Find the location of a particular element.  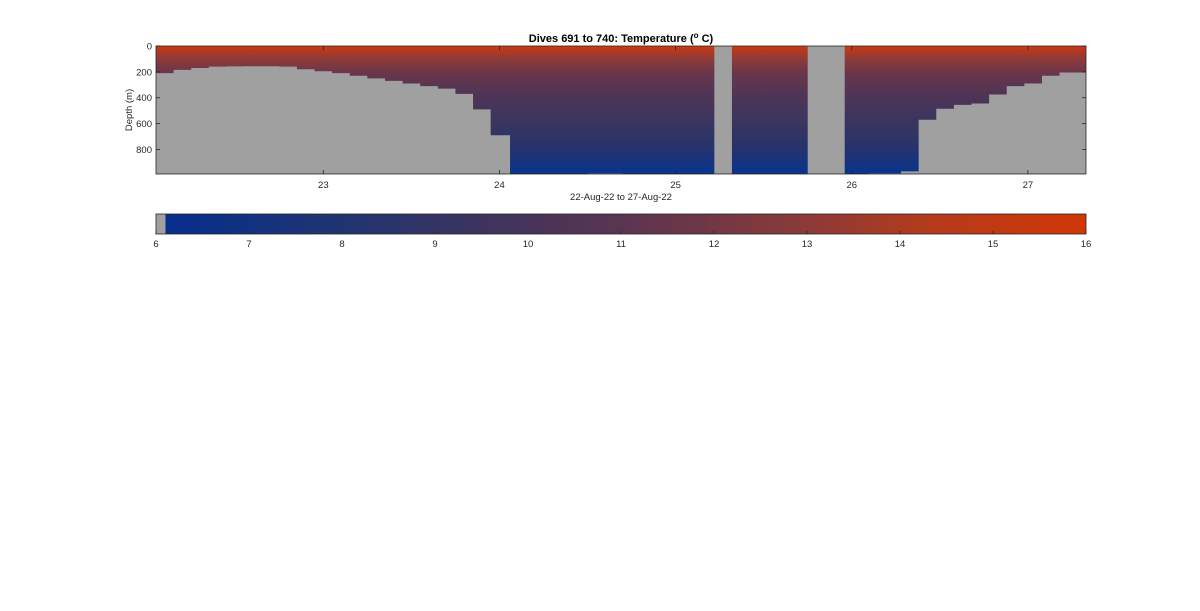

colorbar-ticks: 6 7 8 9 10 11 12 13 14 15 16 is located at coordinates (622, 240).